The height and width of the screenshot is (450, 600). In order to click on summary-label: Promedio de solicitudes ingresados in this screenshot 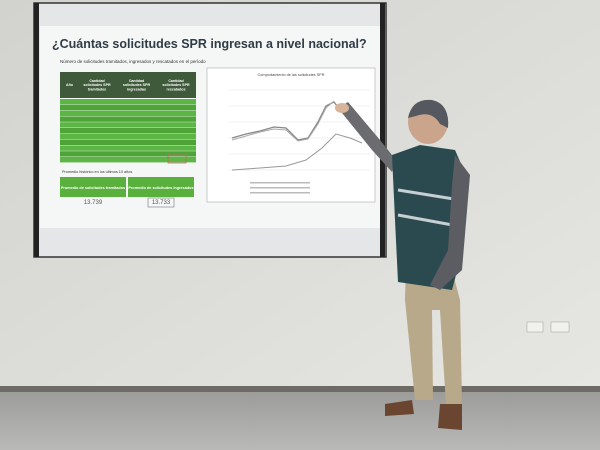, I will do `click(160, 188)`.